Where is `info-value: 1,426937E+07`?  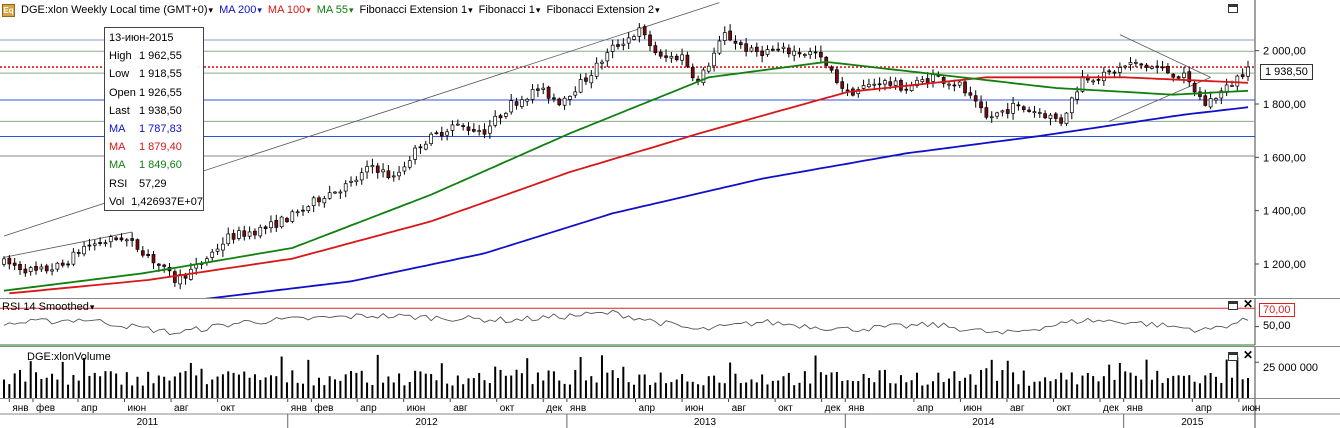 info-value: 1,426937E+07 is located at coordinates (167, 201).